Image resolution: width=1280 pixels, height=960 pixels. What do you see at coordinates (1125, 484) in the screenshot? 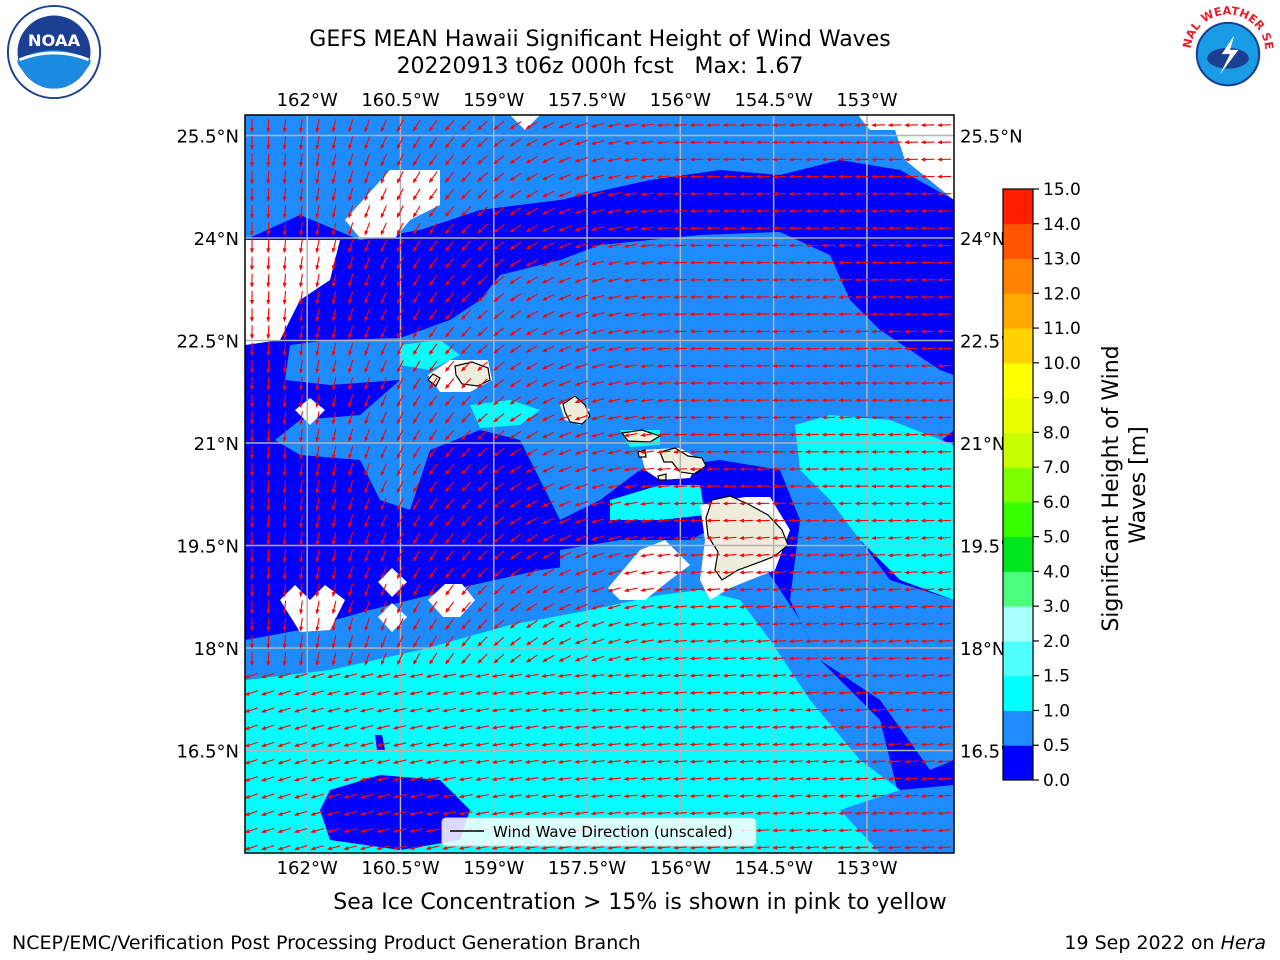
I see `colorbar-label: Significant Height of Wind Waves [m]` at bounding box center [1125, 484].